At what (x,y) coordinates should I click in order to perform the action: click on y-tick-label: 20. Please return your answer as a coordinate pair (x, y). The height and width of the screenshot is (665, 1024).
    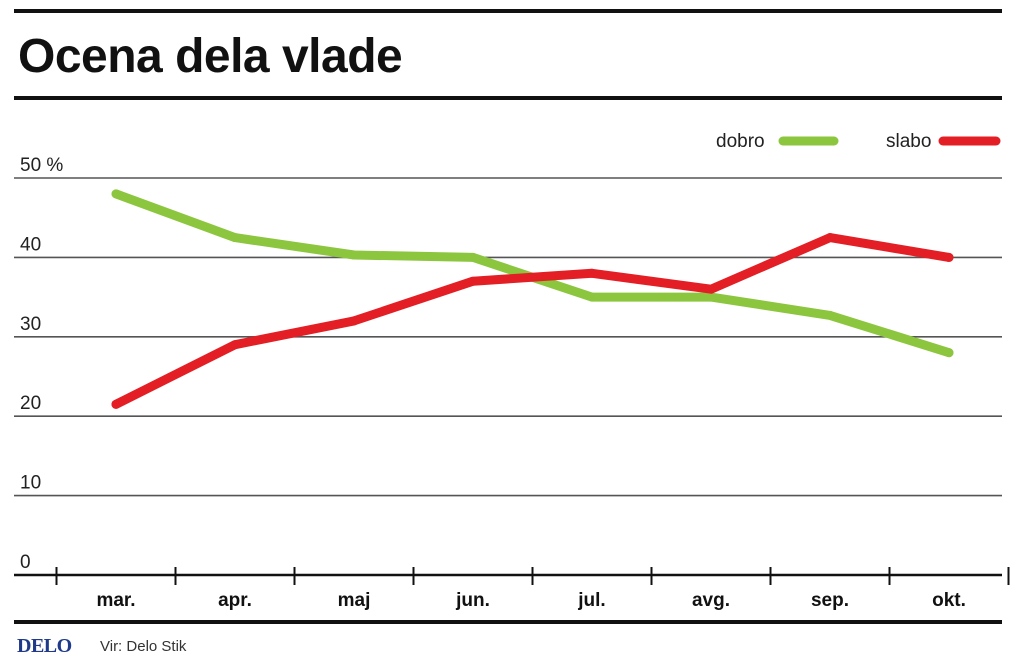
    Looking at the image, I should click on (30, 403).